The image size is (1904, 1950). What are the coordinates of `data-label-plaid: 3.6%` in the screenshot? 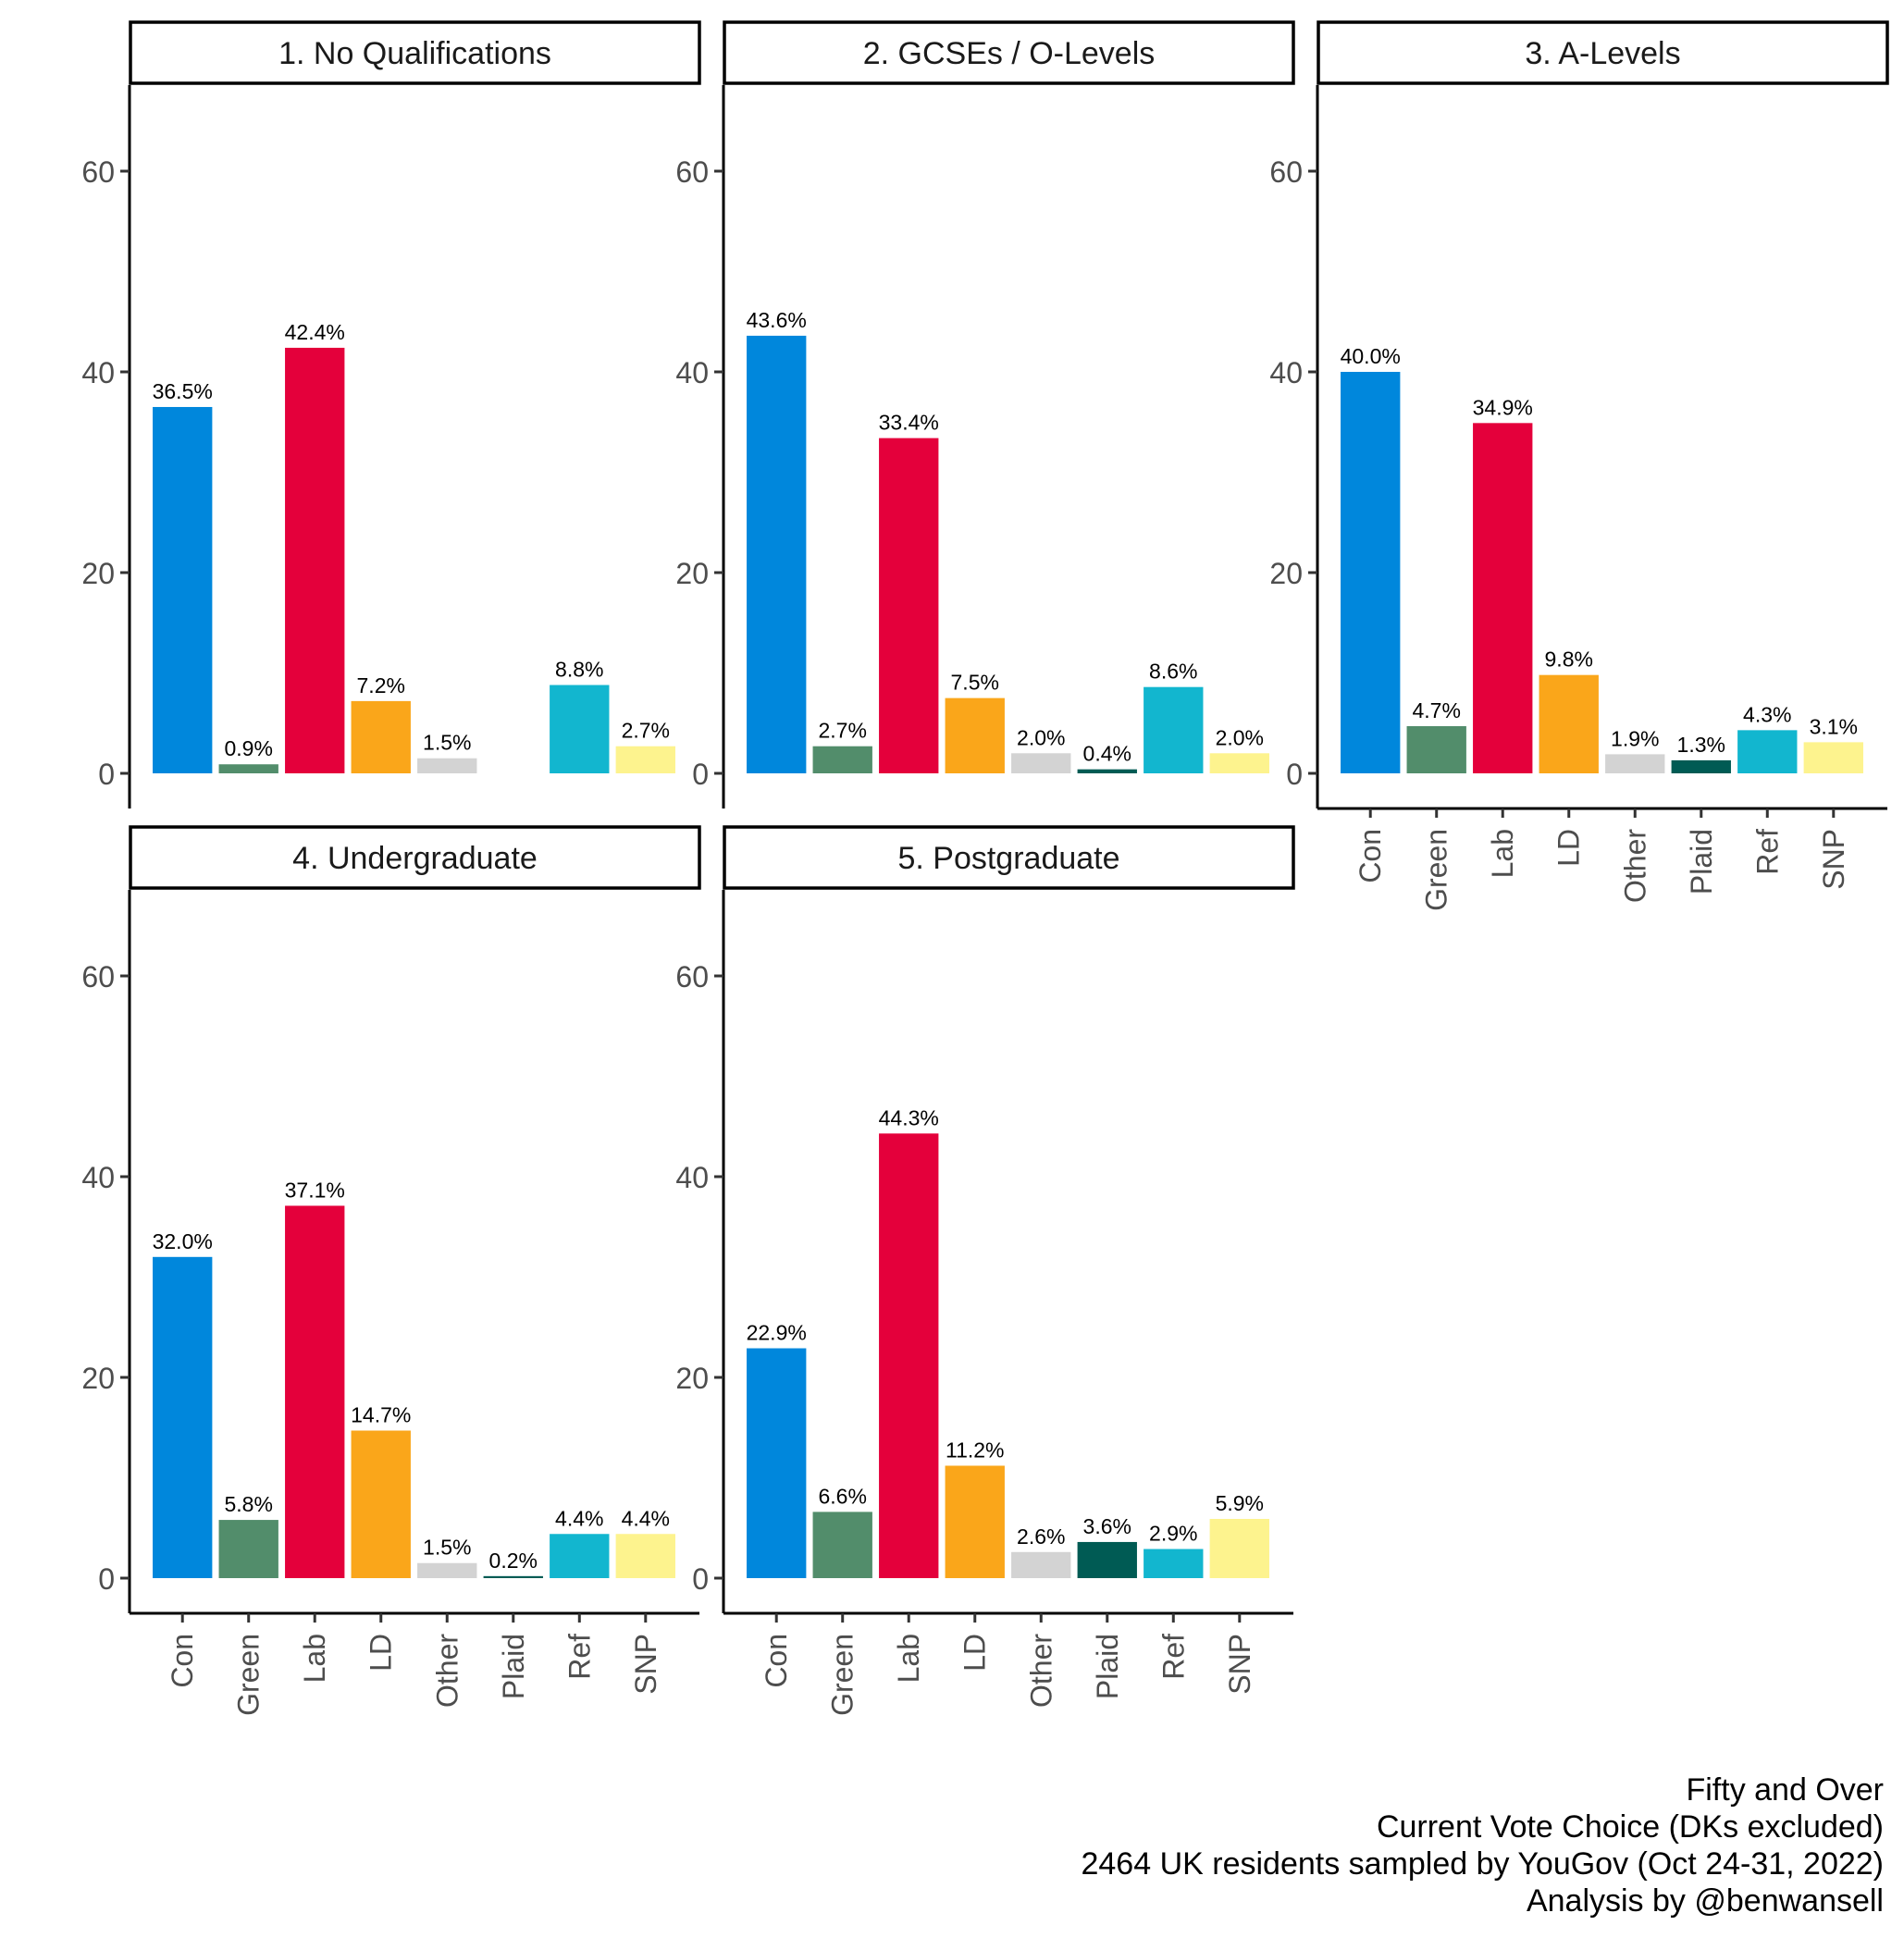 It's located at (1107, 1526).